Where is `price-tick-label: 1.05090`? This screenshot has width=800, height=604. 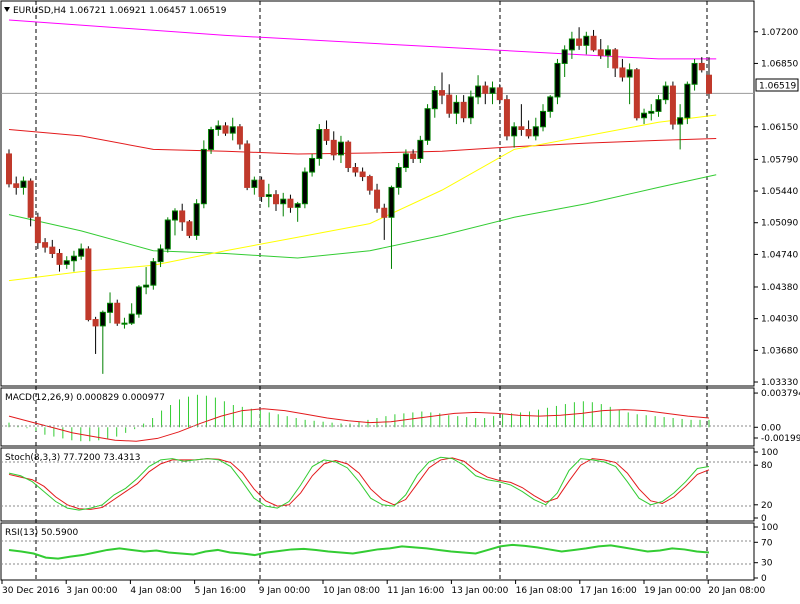
price-tick-label: 1.05090 is located at coordinates (779, 224).